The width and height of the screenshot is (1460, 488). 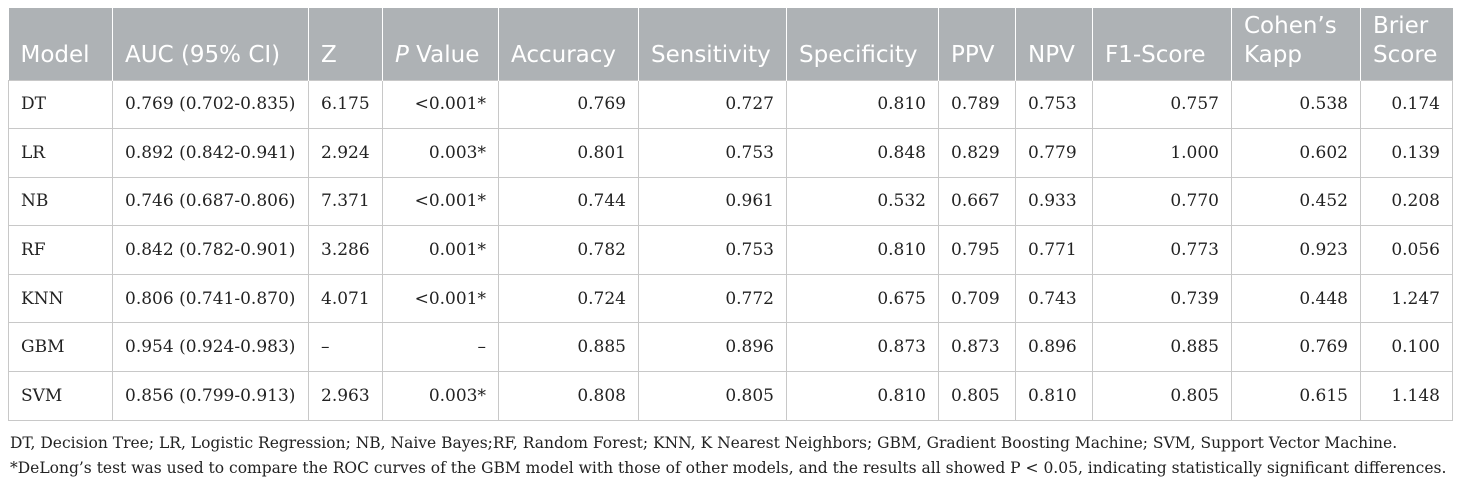 What do you see at coordinates (1406, 44) in the screenshot?
I see `header-brier-score: Brier Score` at bounding box center [1406, 44].